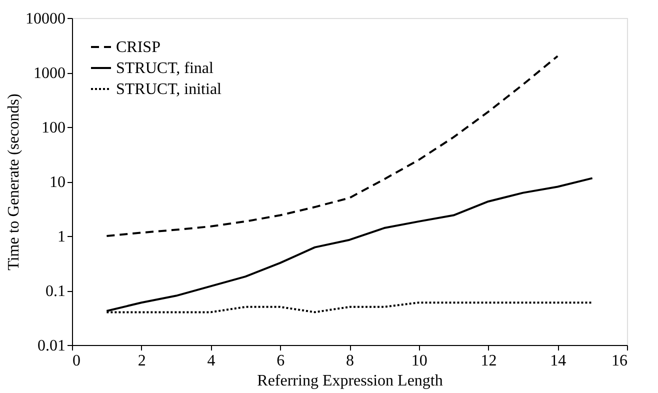 This screenshot has height=393, width=658. Describe the element at coordinates (280, 361) in the screenshot. I see `x-tick-label: 6` at that location.